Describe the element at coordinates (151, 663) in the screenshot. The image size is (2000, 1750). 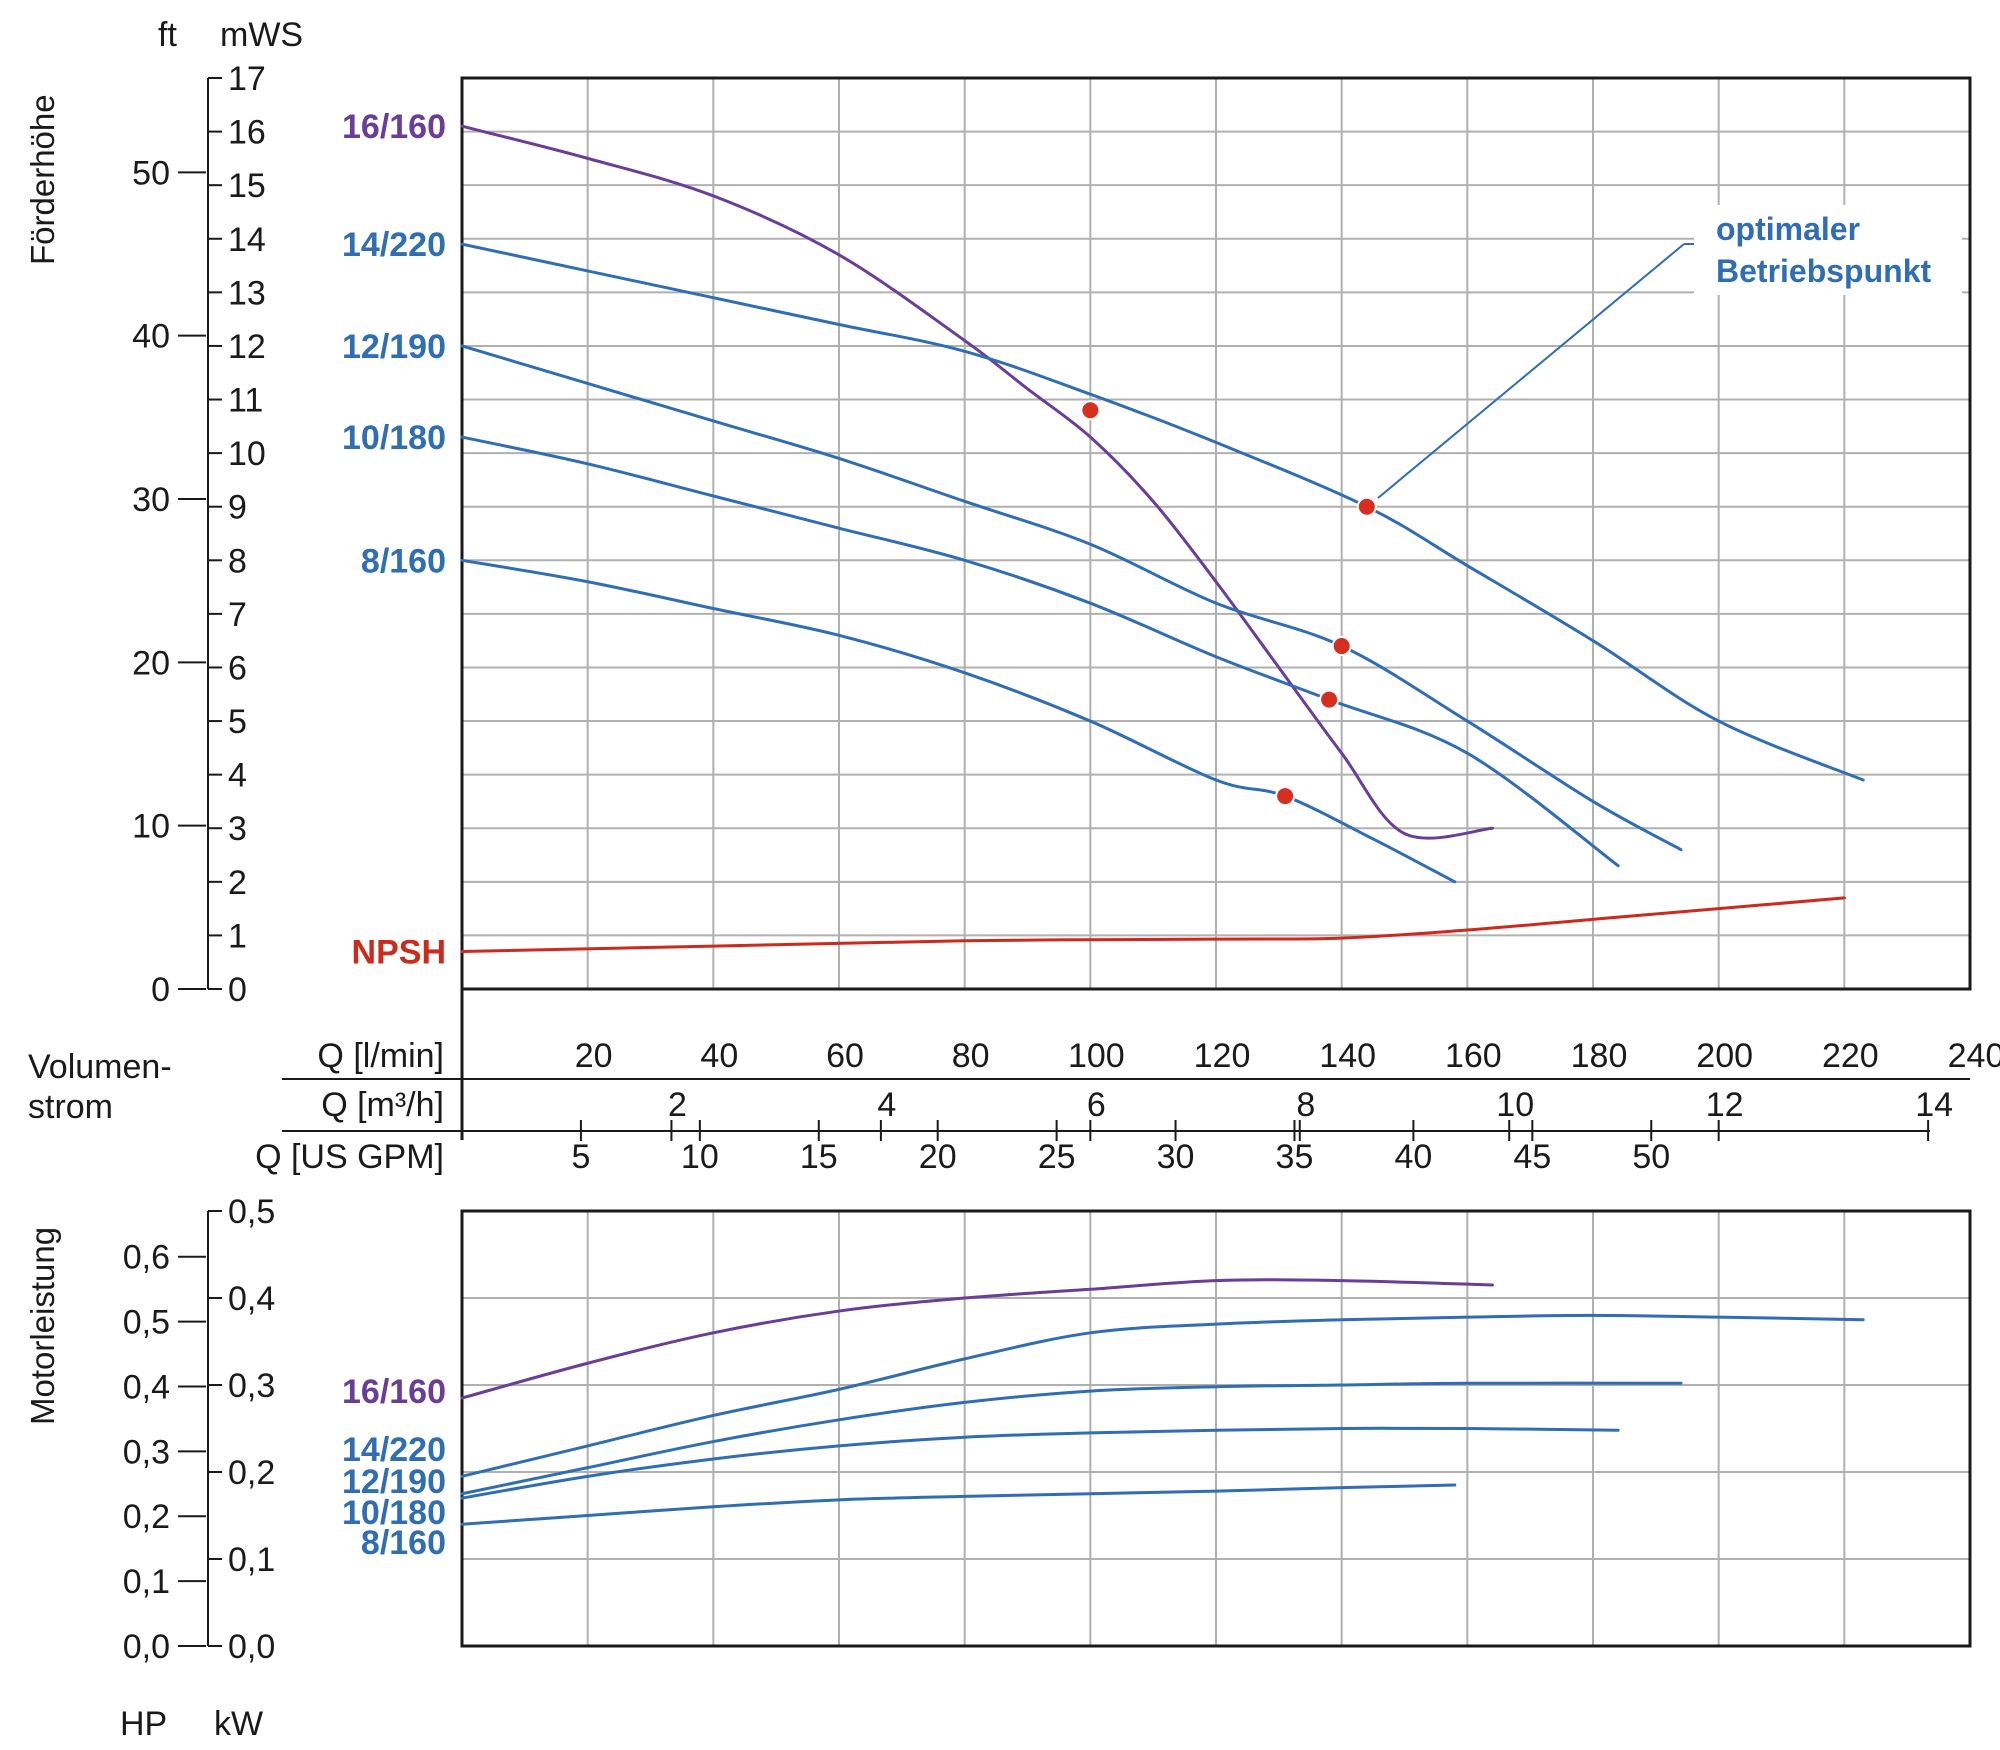
I see `ft-tick-label: 20` at that location.